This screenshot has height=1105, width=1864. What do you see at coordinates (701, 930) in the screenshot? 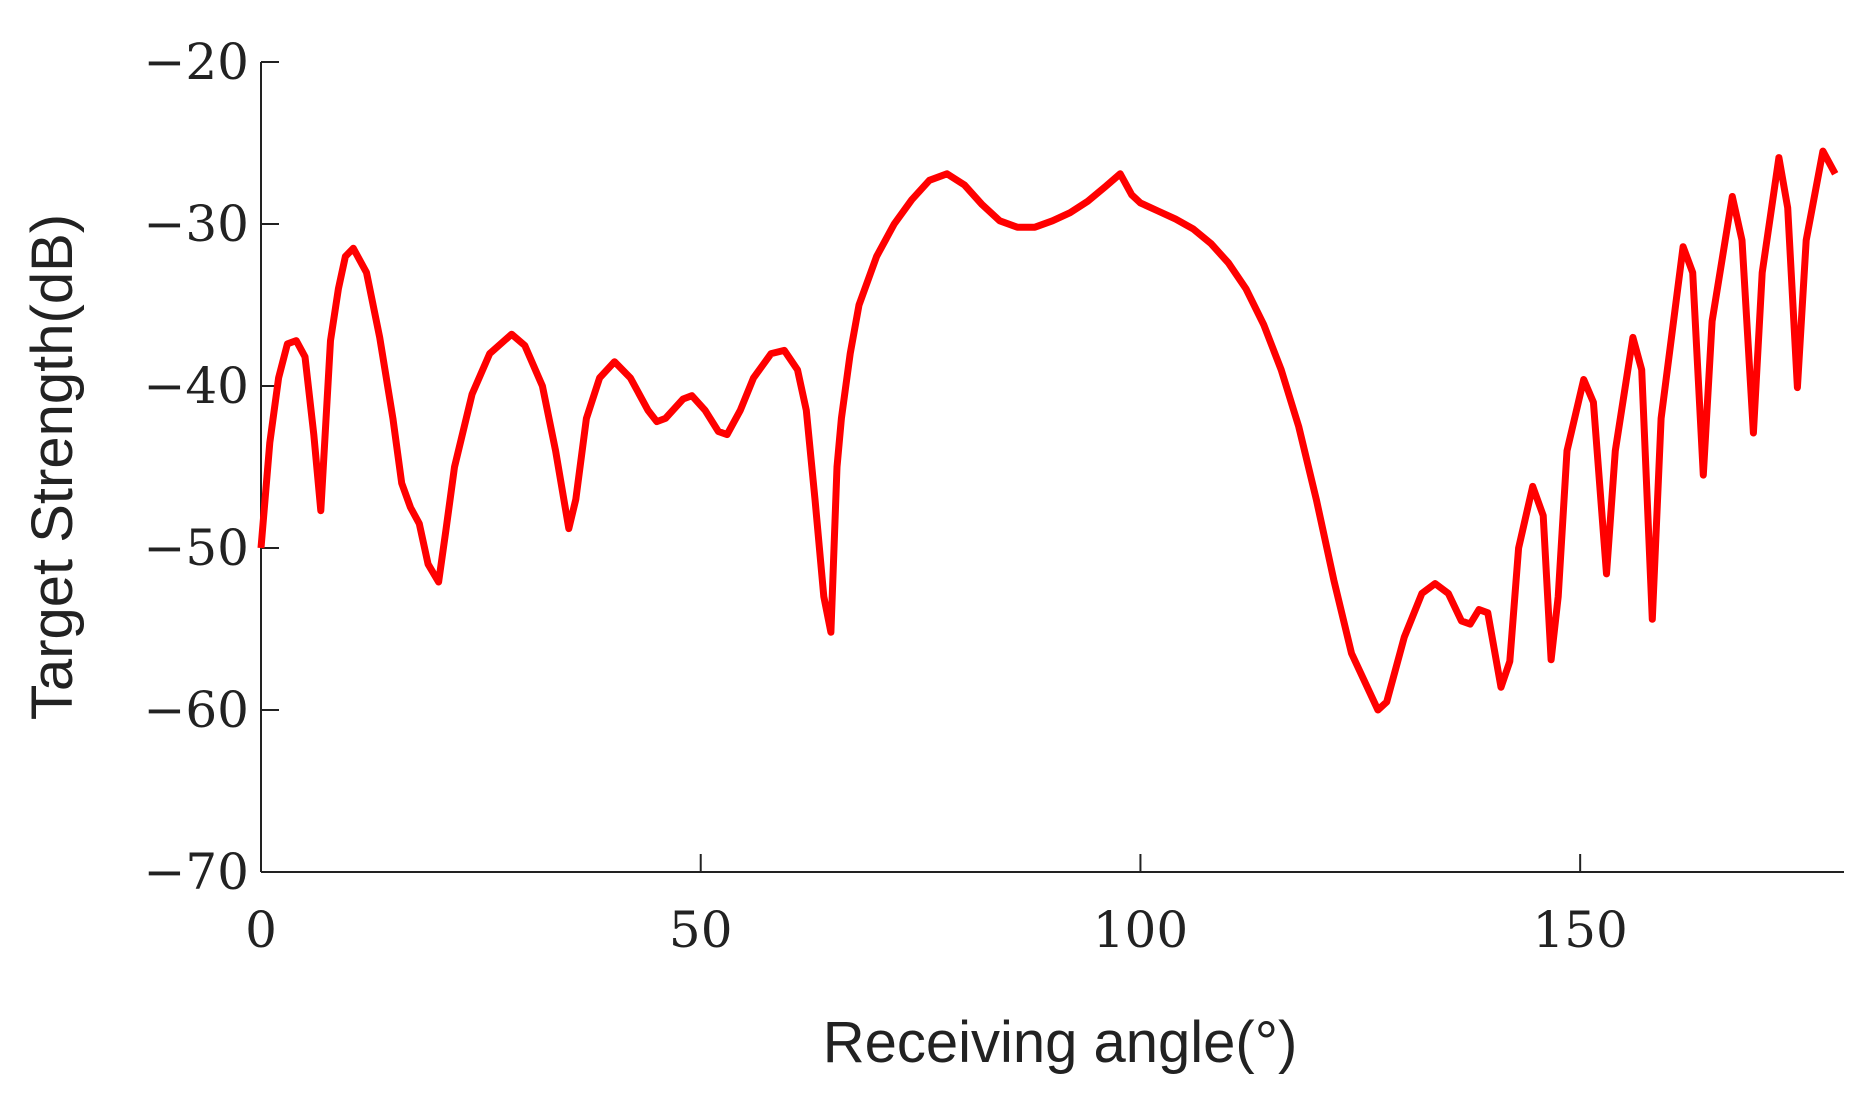
I see `x-tick-label: 50` at bounding box center [701, 930].